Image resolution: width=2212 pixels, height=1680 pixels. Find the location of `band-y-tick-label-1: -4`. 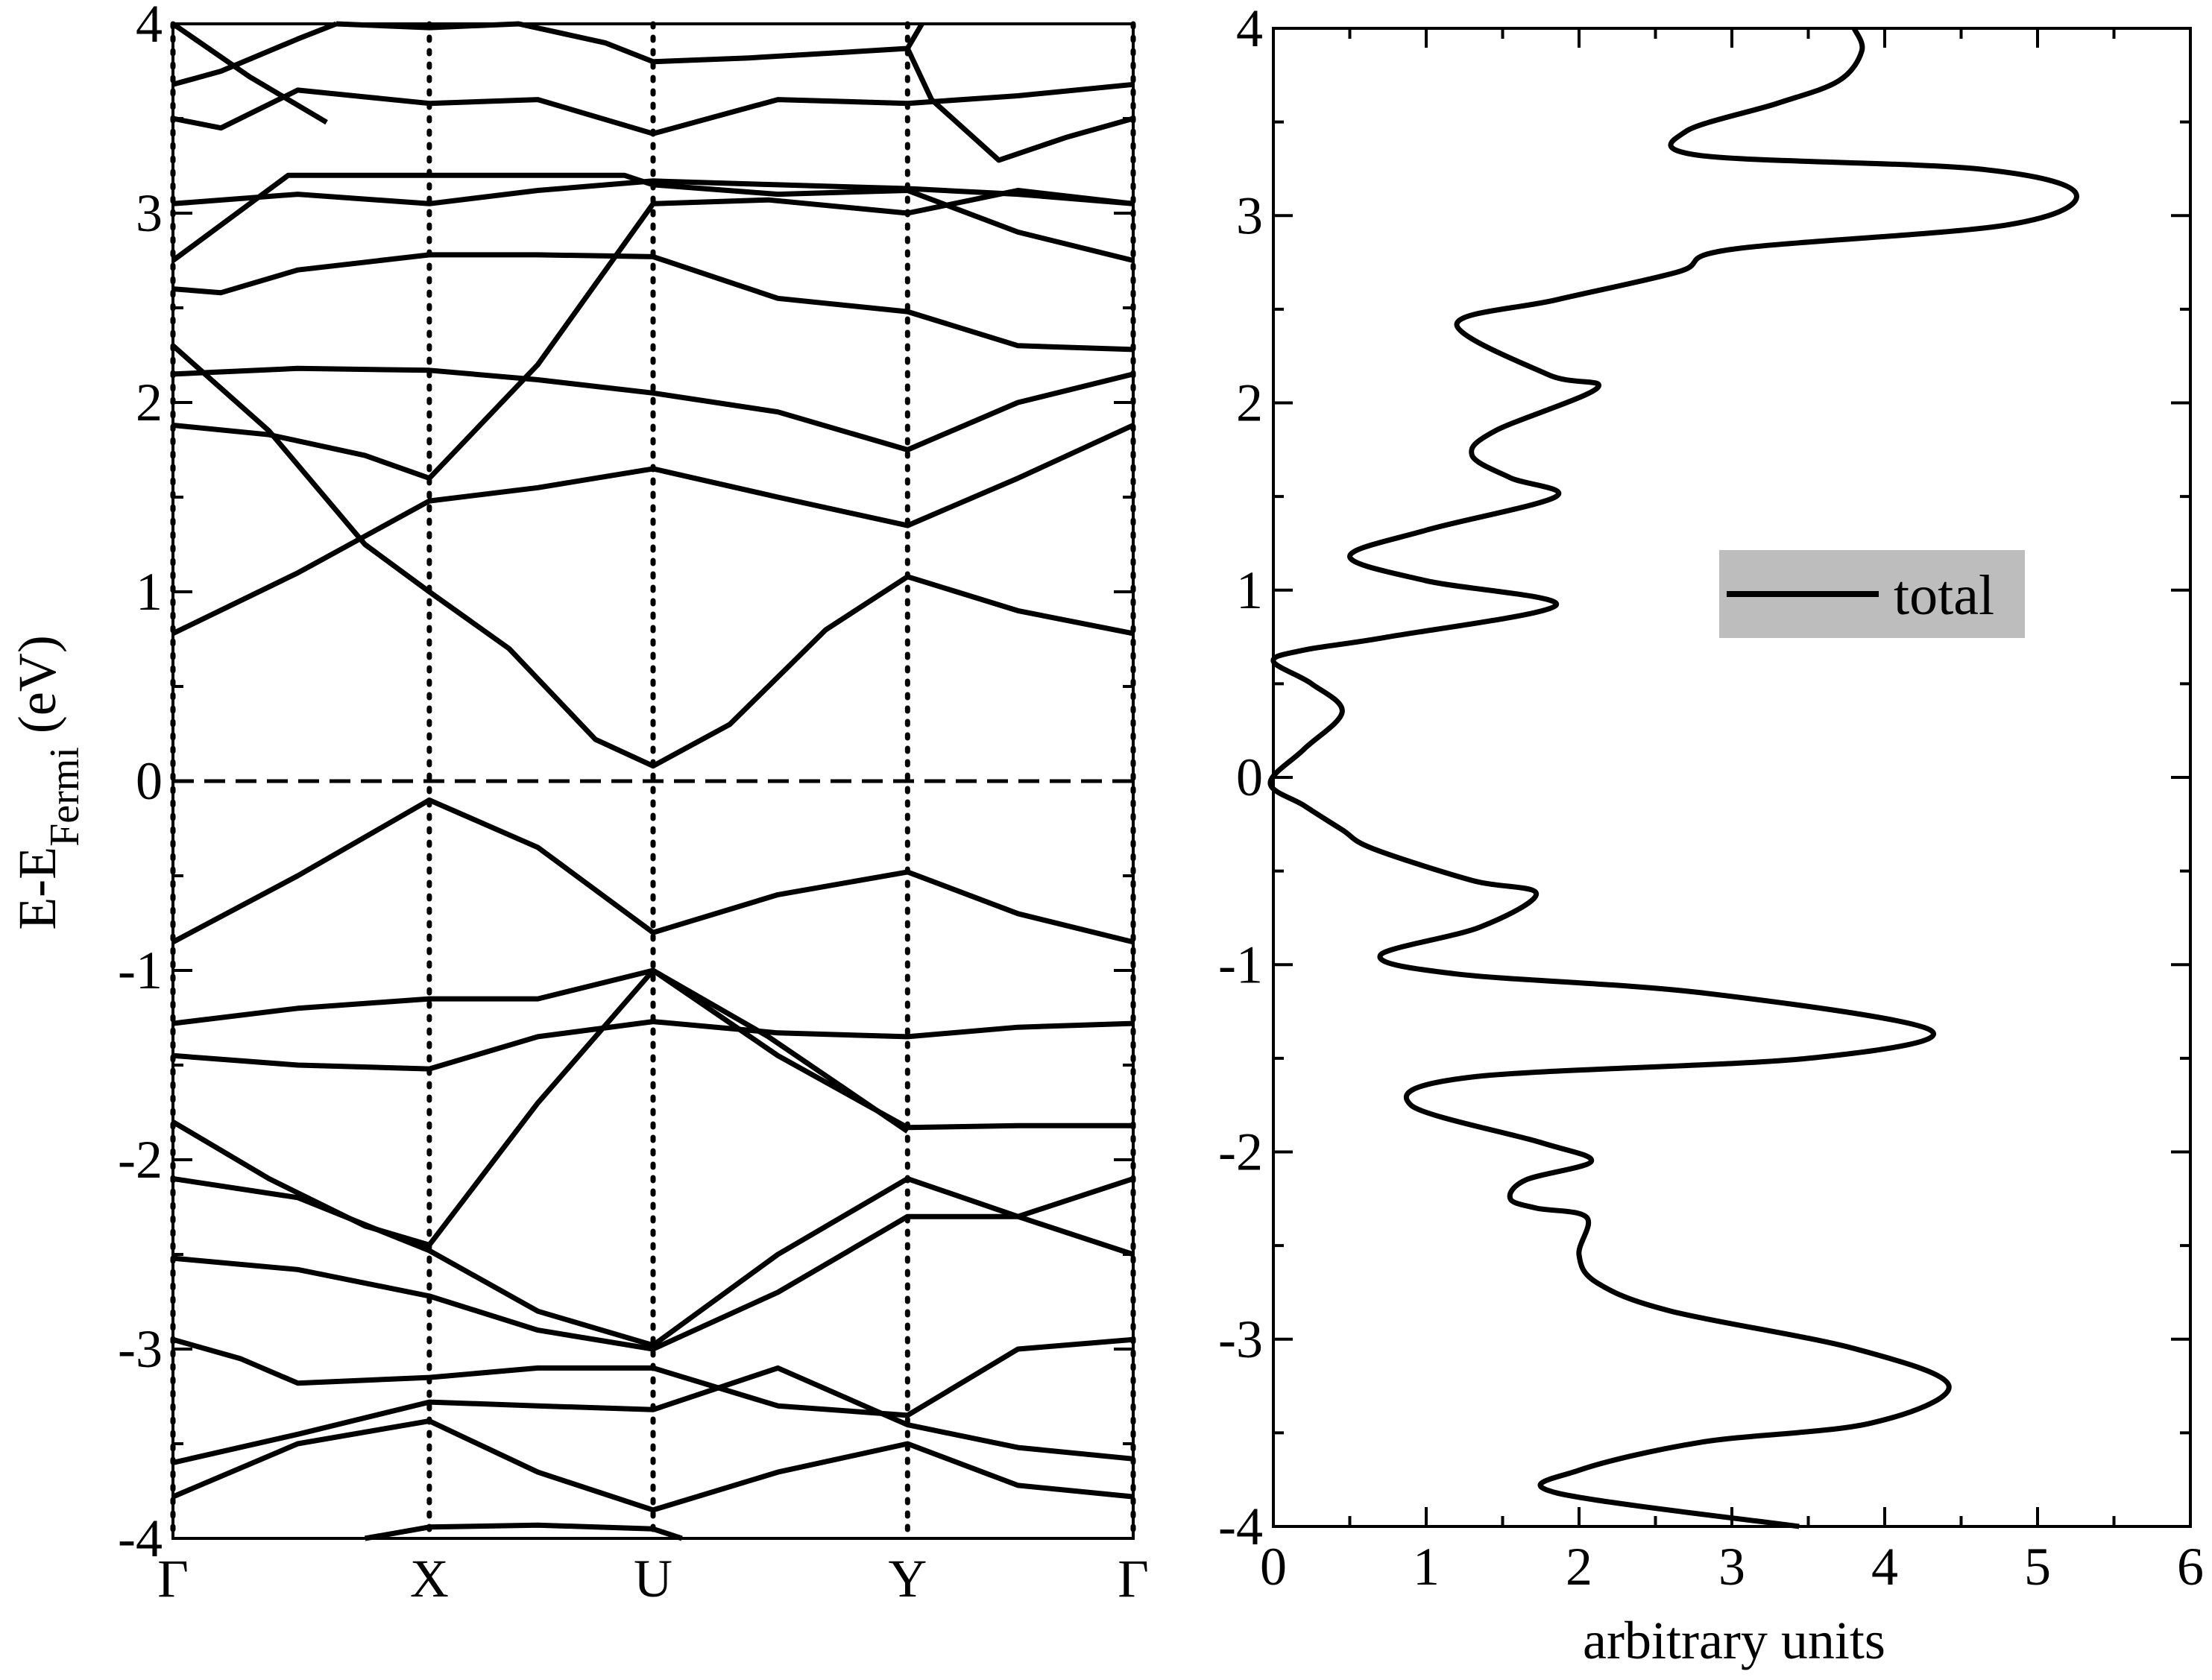

band-y-tick-label-1: -4 is located at coordinates (140, 1538).